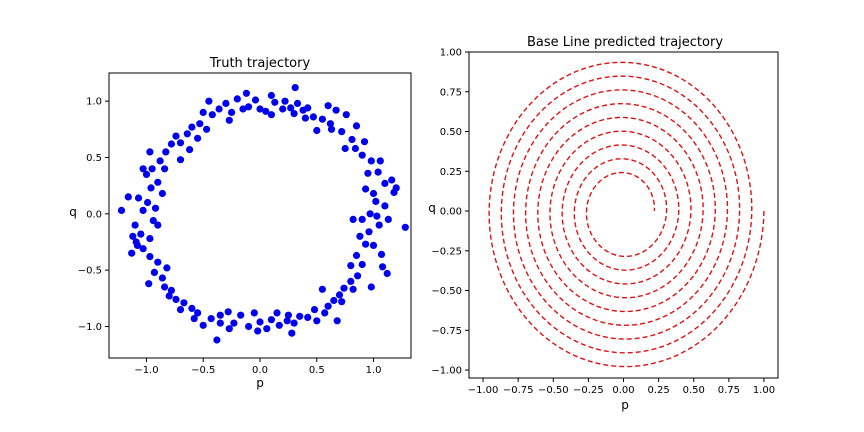 The height and width of the screenshot is (432, 864). I want to click on truth-plot-title: Truth trajectory, so click(260, 63).